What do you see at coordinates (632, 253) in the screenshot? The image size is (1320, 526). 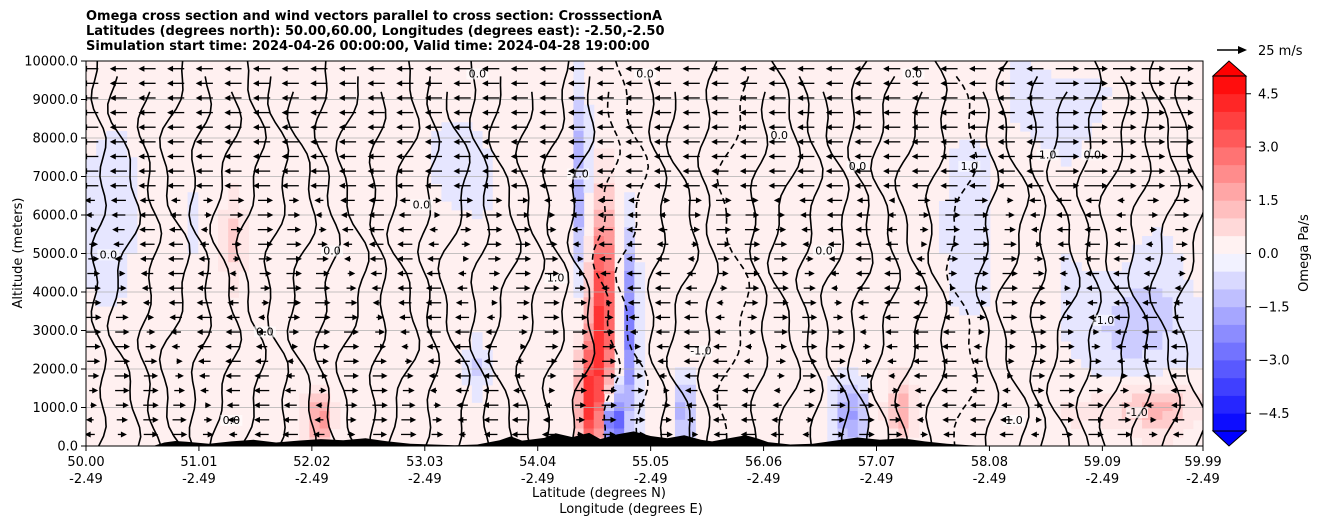 I see `contour-line` at bounding box center [632, 253].